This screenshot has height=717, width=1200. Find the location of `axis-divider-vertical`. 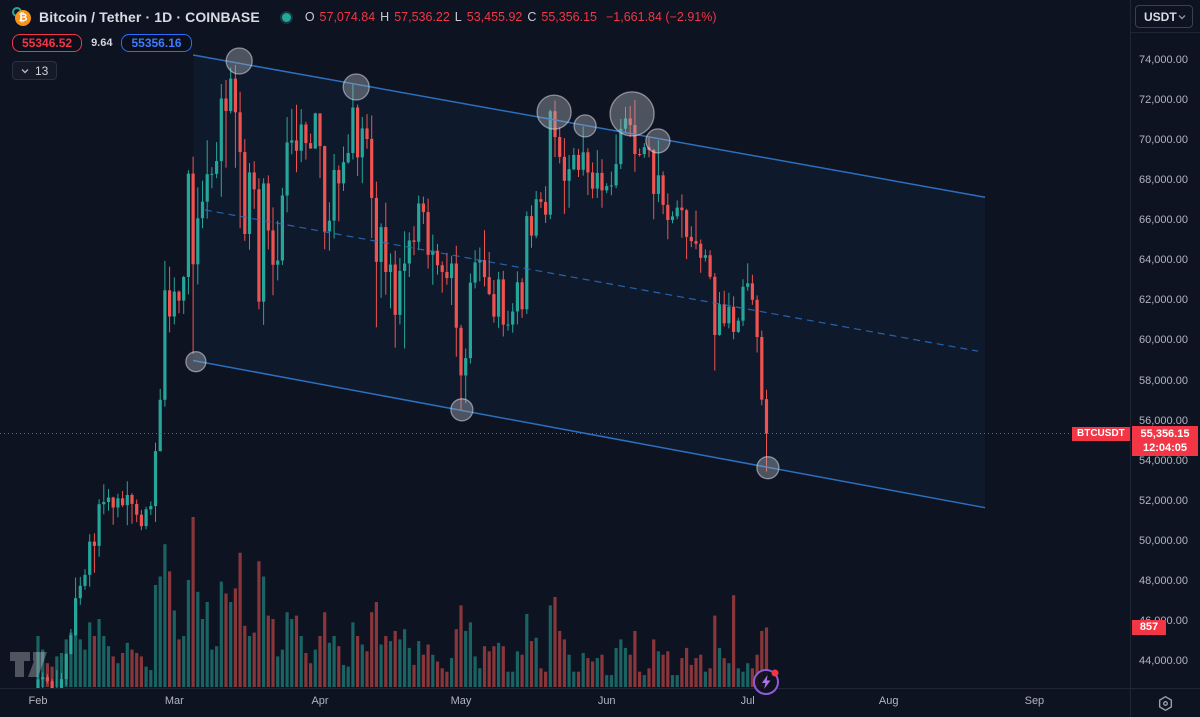

axis-divider-vertical is located at coordinates (1130, 358).